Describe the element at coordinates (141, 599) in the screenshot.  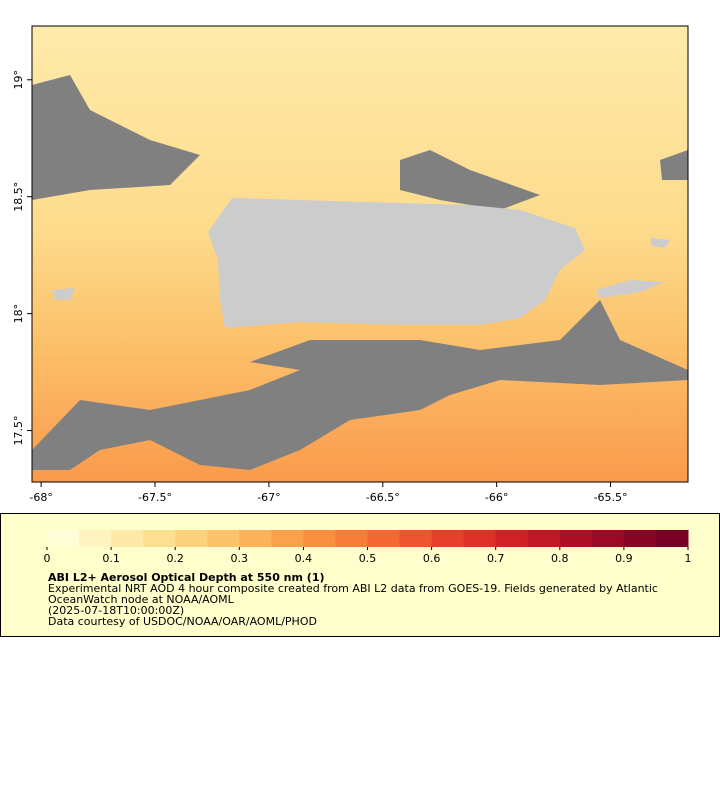
I see `legend-line: OceanWatch node at NOAA/AOML` at that location.